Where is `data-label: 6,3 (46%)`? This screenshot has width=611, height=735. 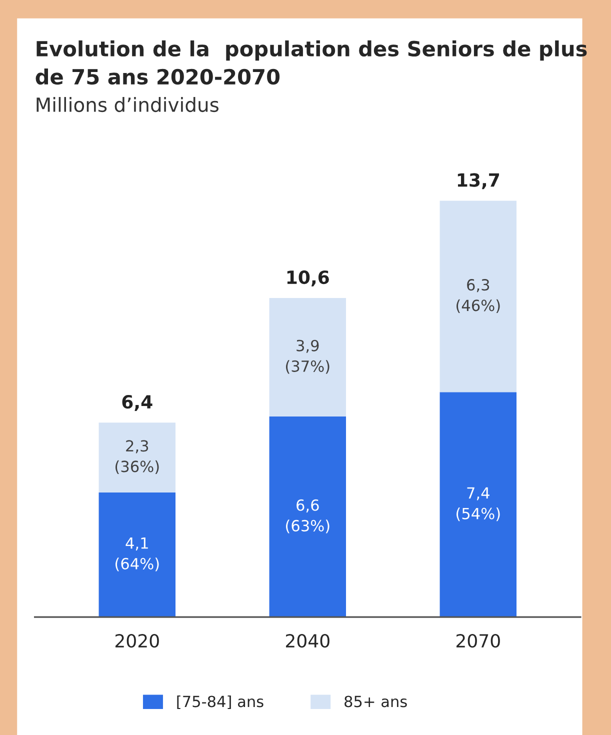 data-label: 6,3 (46%) is located at coordinates (478, 296).